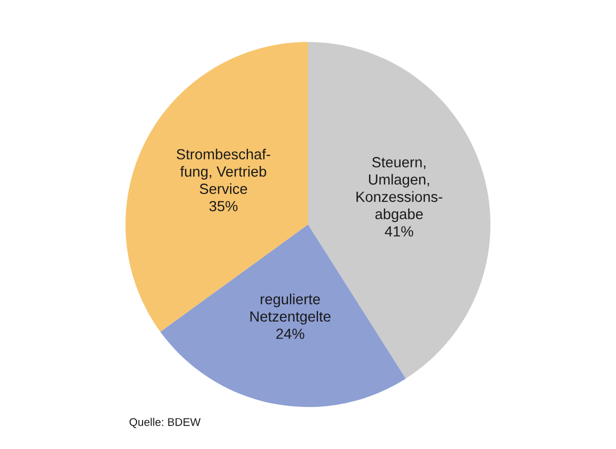 This screenshot has height=449, width=616. Describe the element at coordinates (165, 423) in the screenshot. I see `source-note: Quelle: BDEW` at that location.